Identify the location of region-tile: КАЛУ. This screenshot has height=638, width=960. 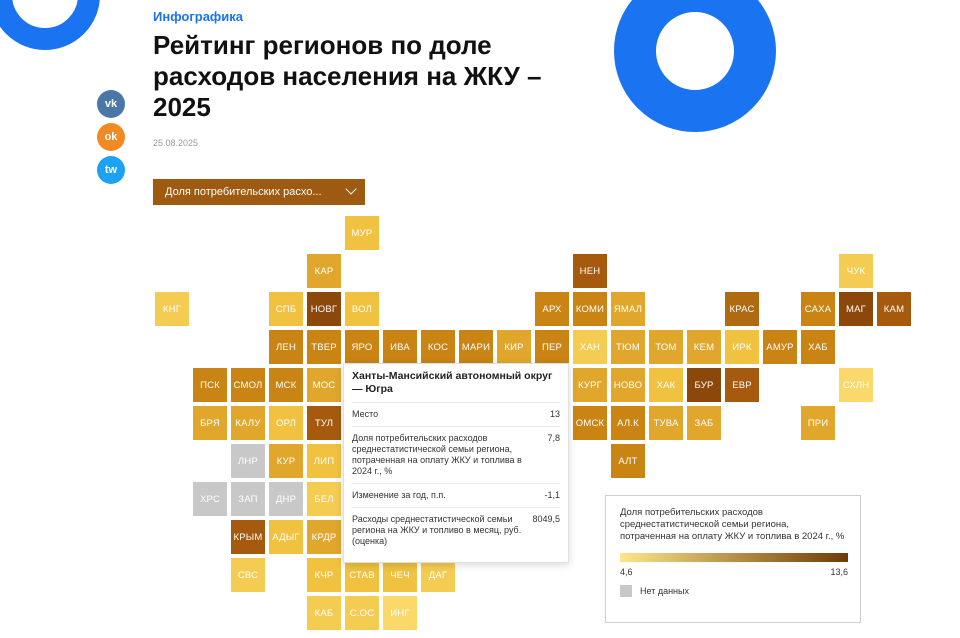
(248, 423).